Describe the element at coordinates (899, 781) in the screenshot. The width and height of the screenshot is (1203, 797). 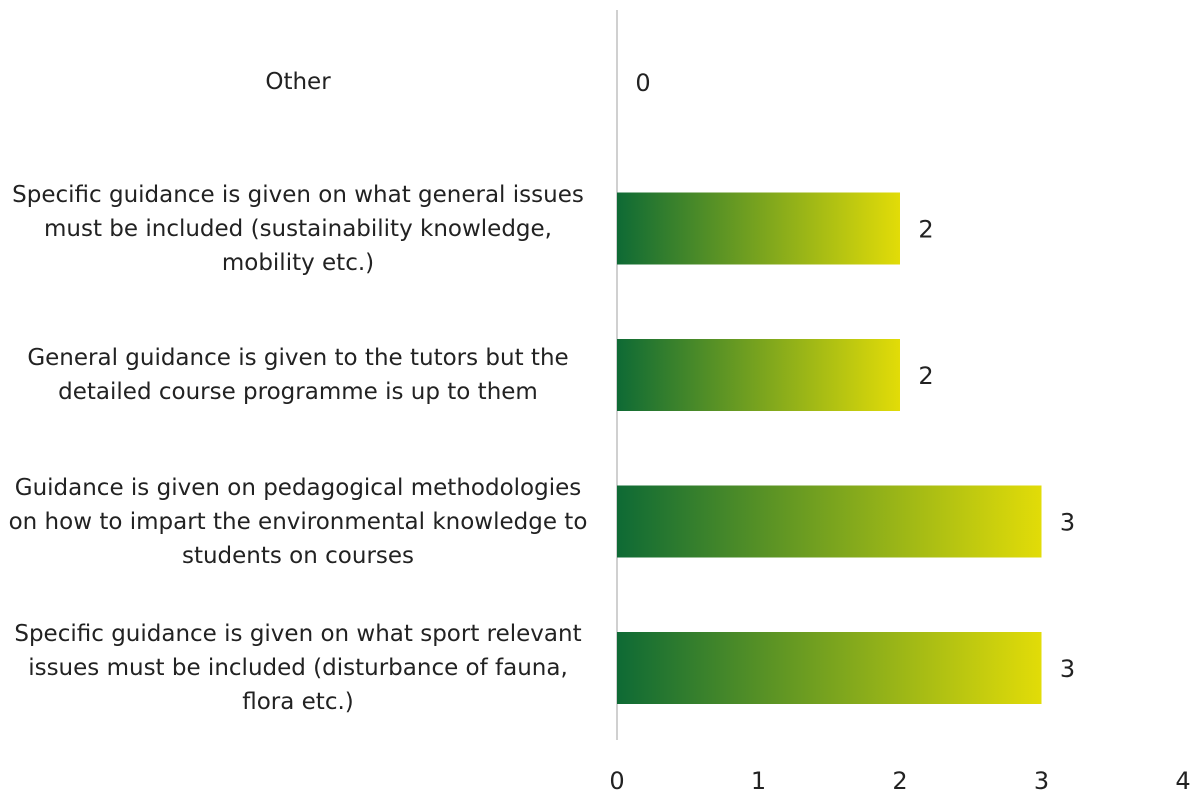
I see `x-tick-label: 2` at that location.